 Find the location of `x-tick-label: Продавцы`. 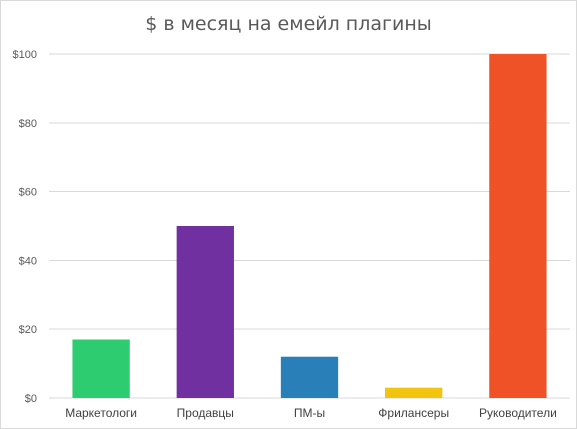

x-tick-label: Продавцы is located at coordinates (205, 413).